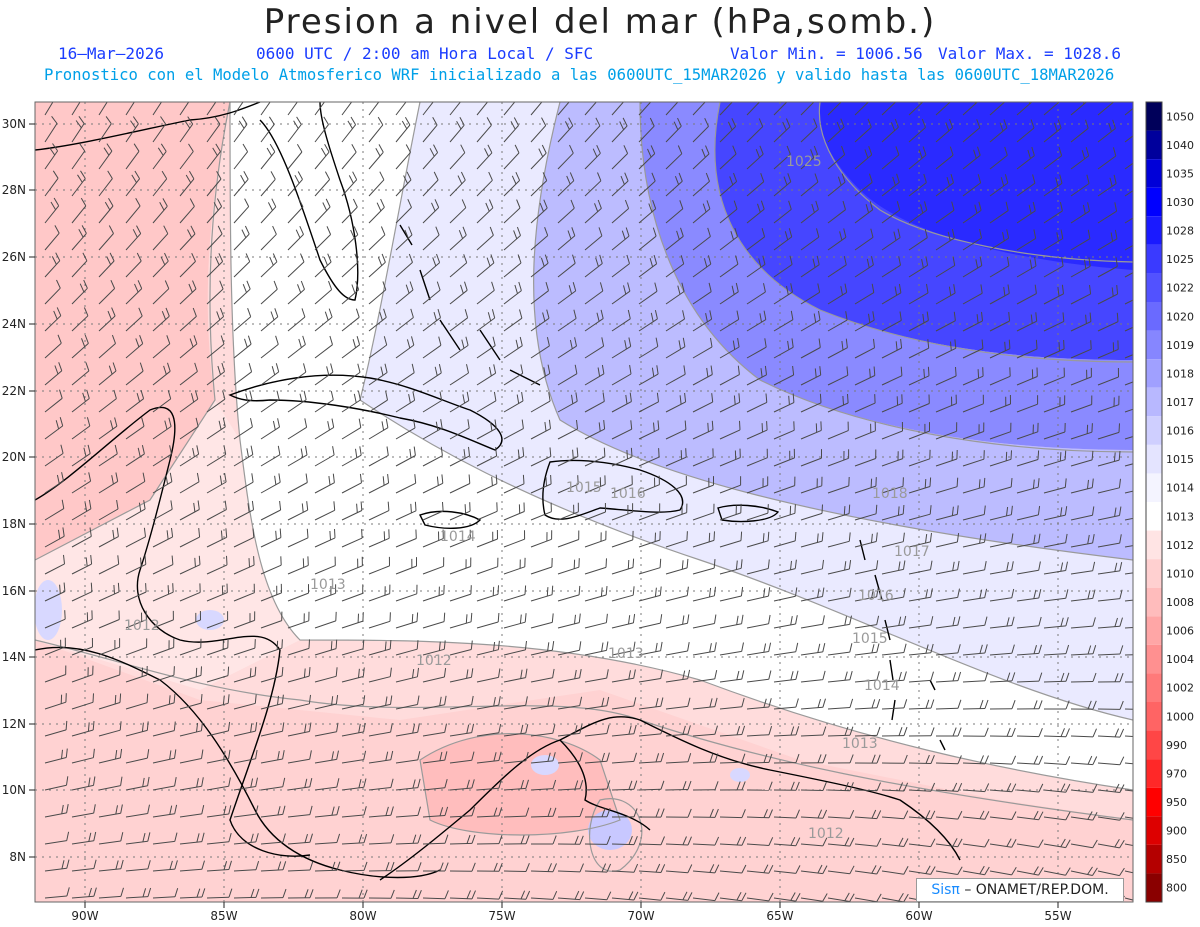 Image resolution: width=1200 pixels, height=927 pixels. Describe the element at coordinates (1180, 688) in the screenshot. I see `colorbar-label: 1002` at that location.